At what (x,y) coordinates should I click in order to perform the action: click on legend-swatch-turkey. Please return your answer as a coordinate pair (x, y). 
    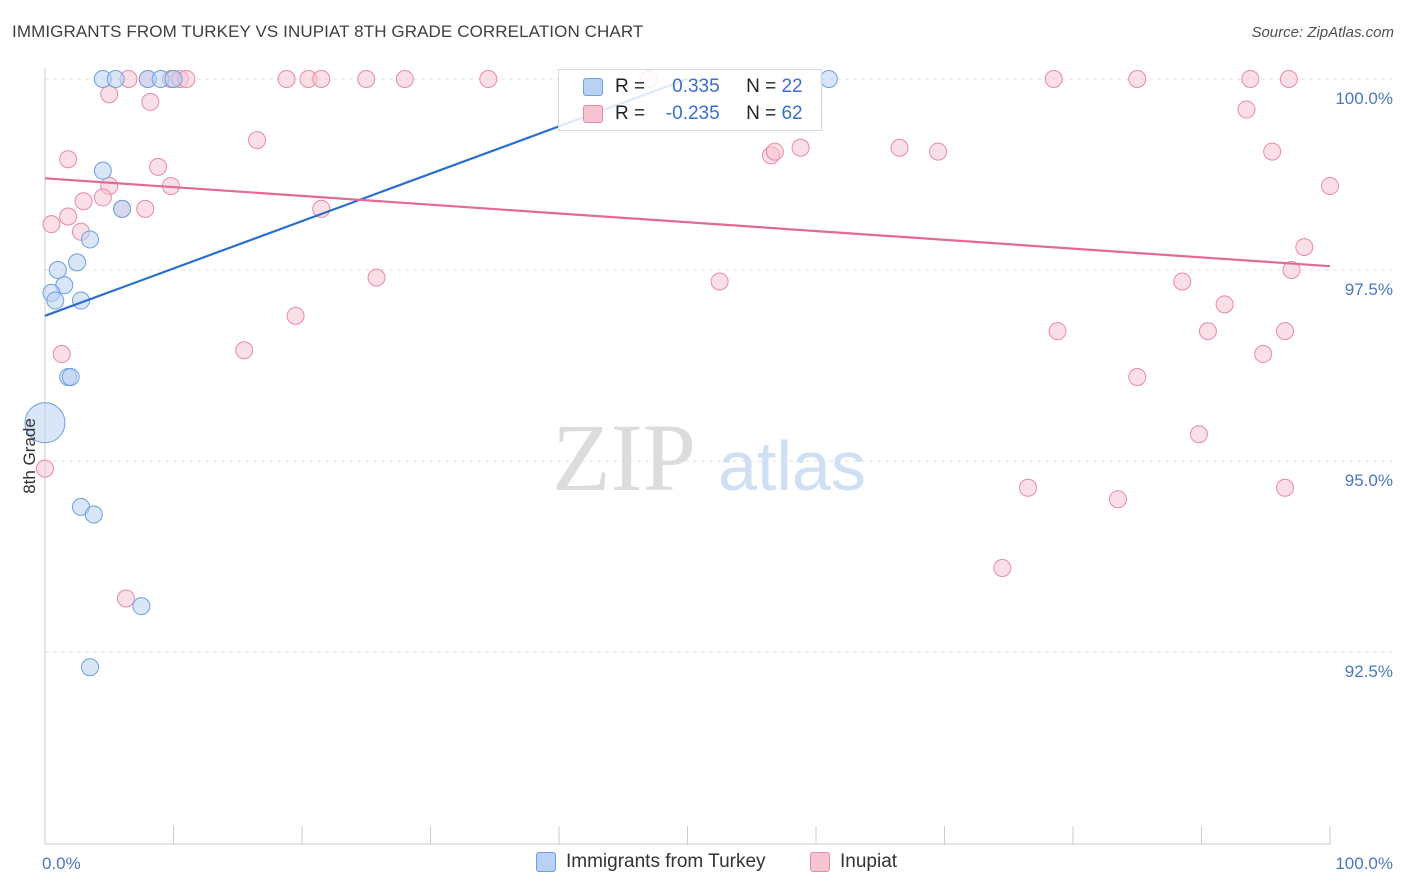
    Looking at the image, I should click on (546, 862).